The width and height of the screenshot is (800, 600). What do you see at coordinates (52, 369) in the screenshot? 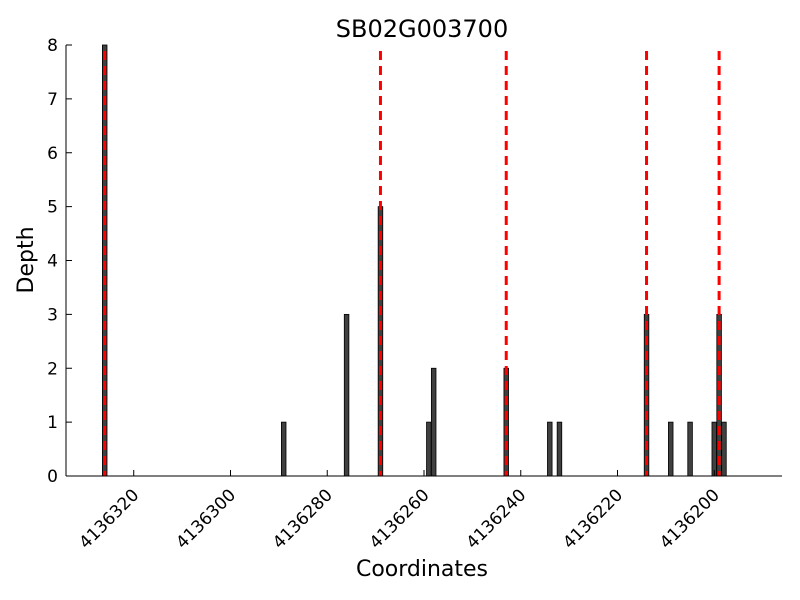
I see `y-tick-label-2: 2` at bounding box center [52, 369].